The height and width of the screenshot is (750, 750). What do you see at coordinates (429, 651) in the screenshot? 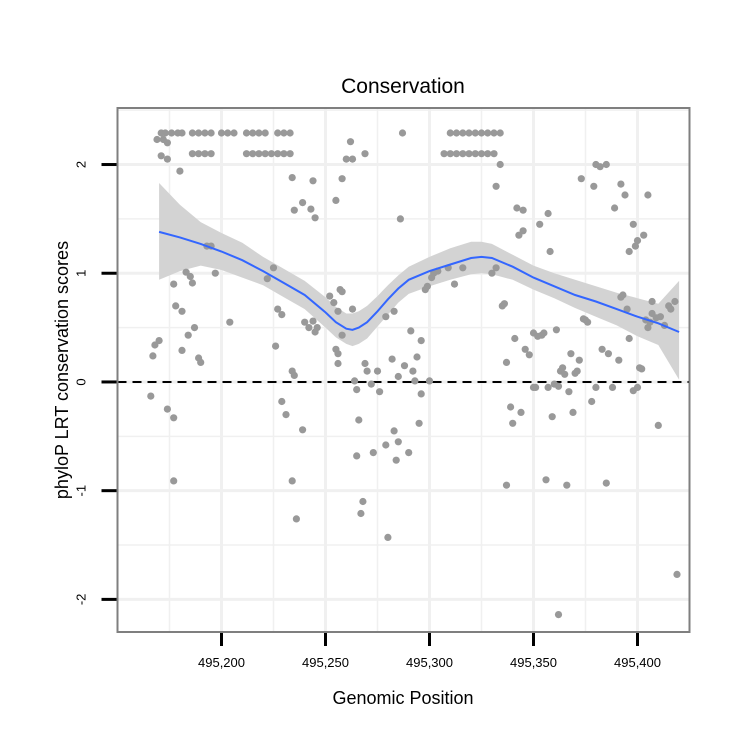
I see `x-axis: 495,200 495,250 495,300 495,350 495,400` at bounding box center [429, 651].